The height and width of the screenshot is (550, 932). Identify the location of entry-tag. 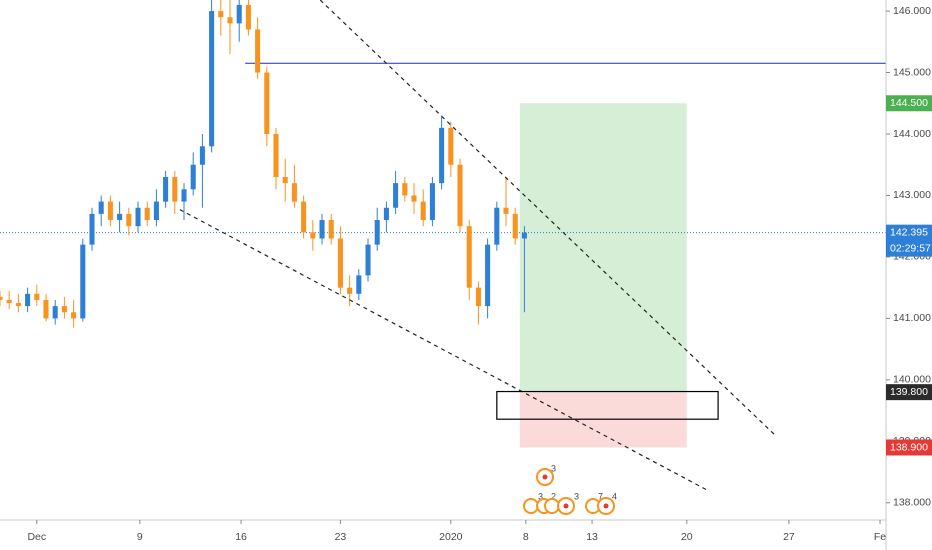
(909, 392).